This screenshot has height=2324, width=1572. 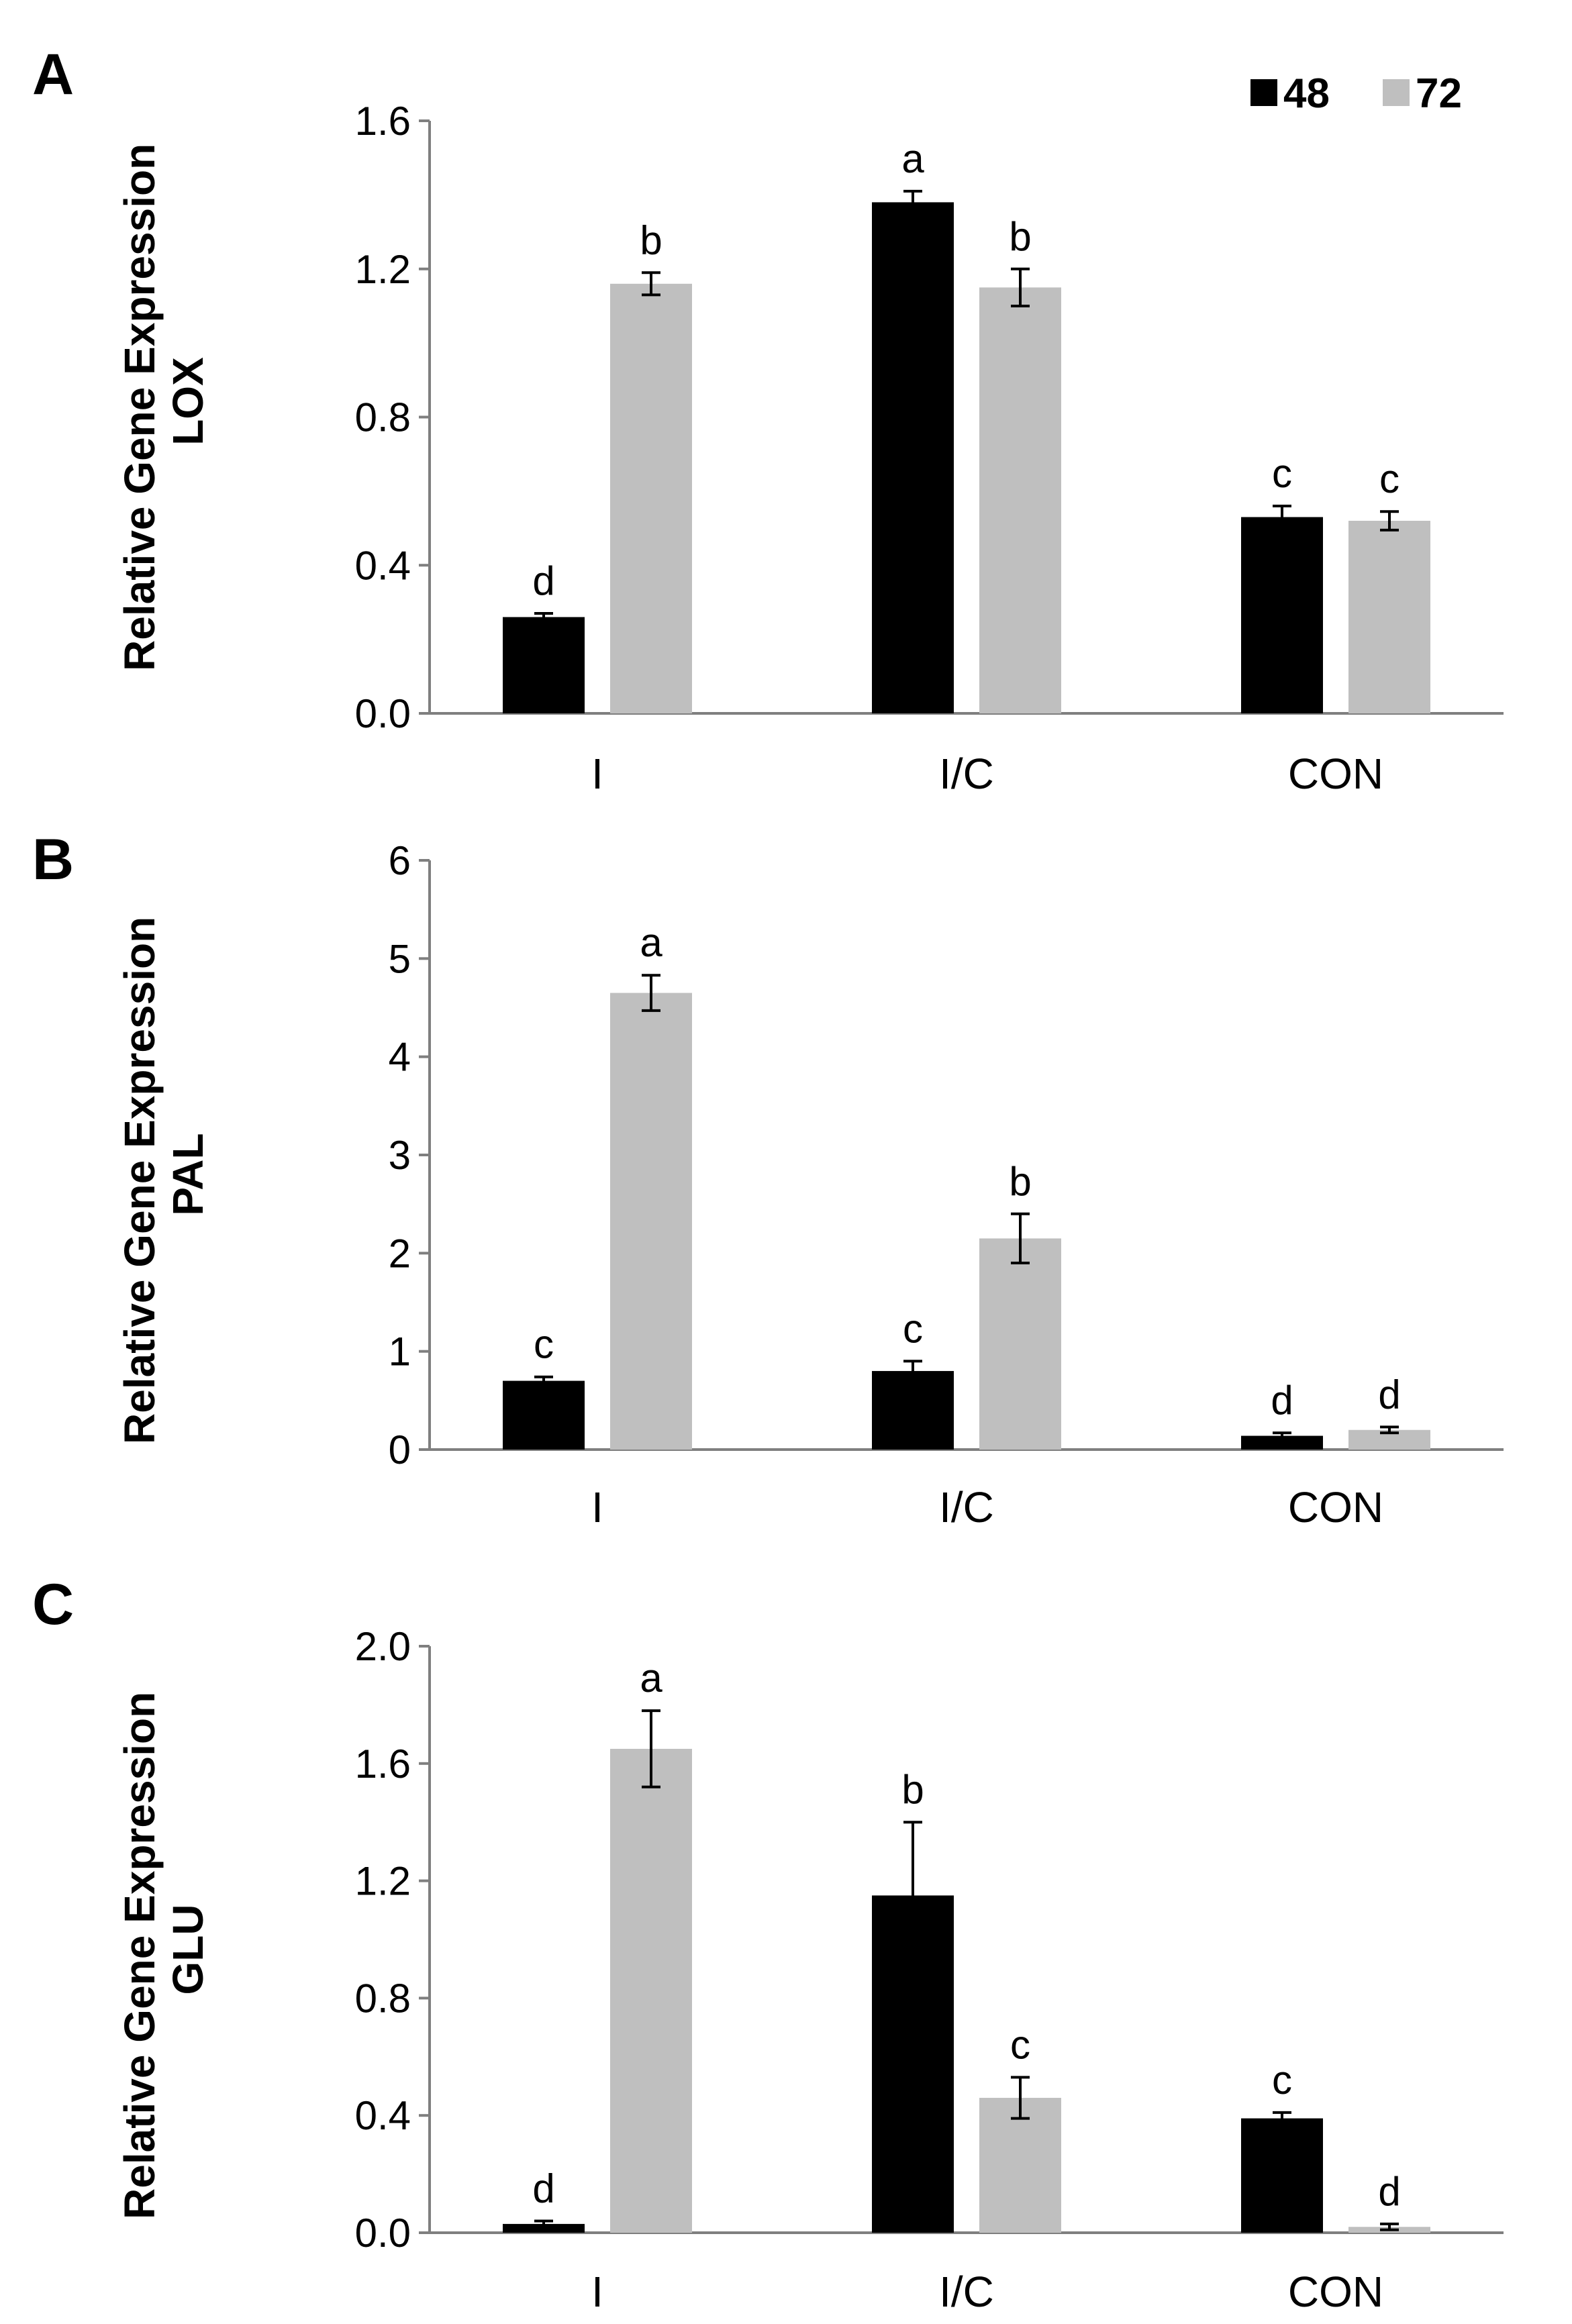 I want to click on panel-letter-a: A, so click(x=53, y=74).